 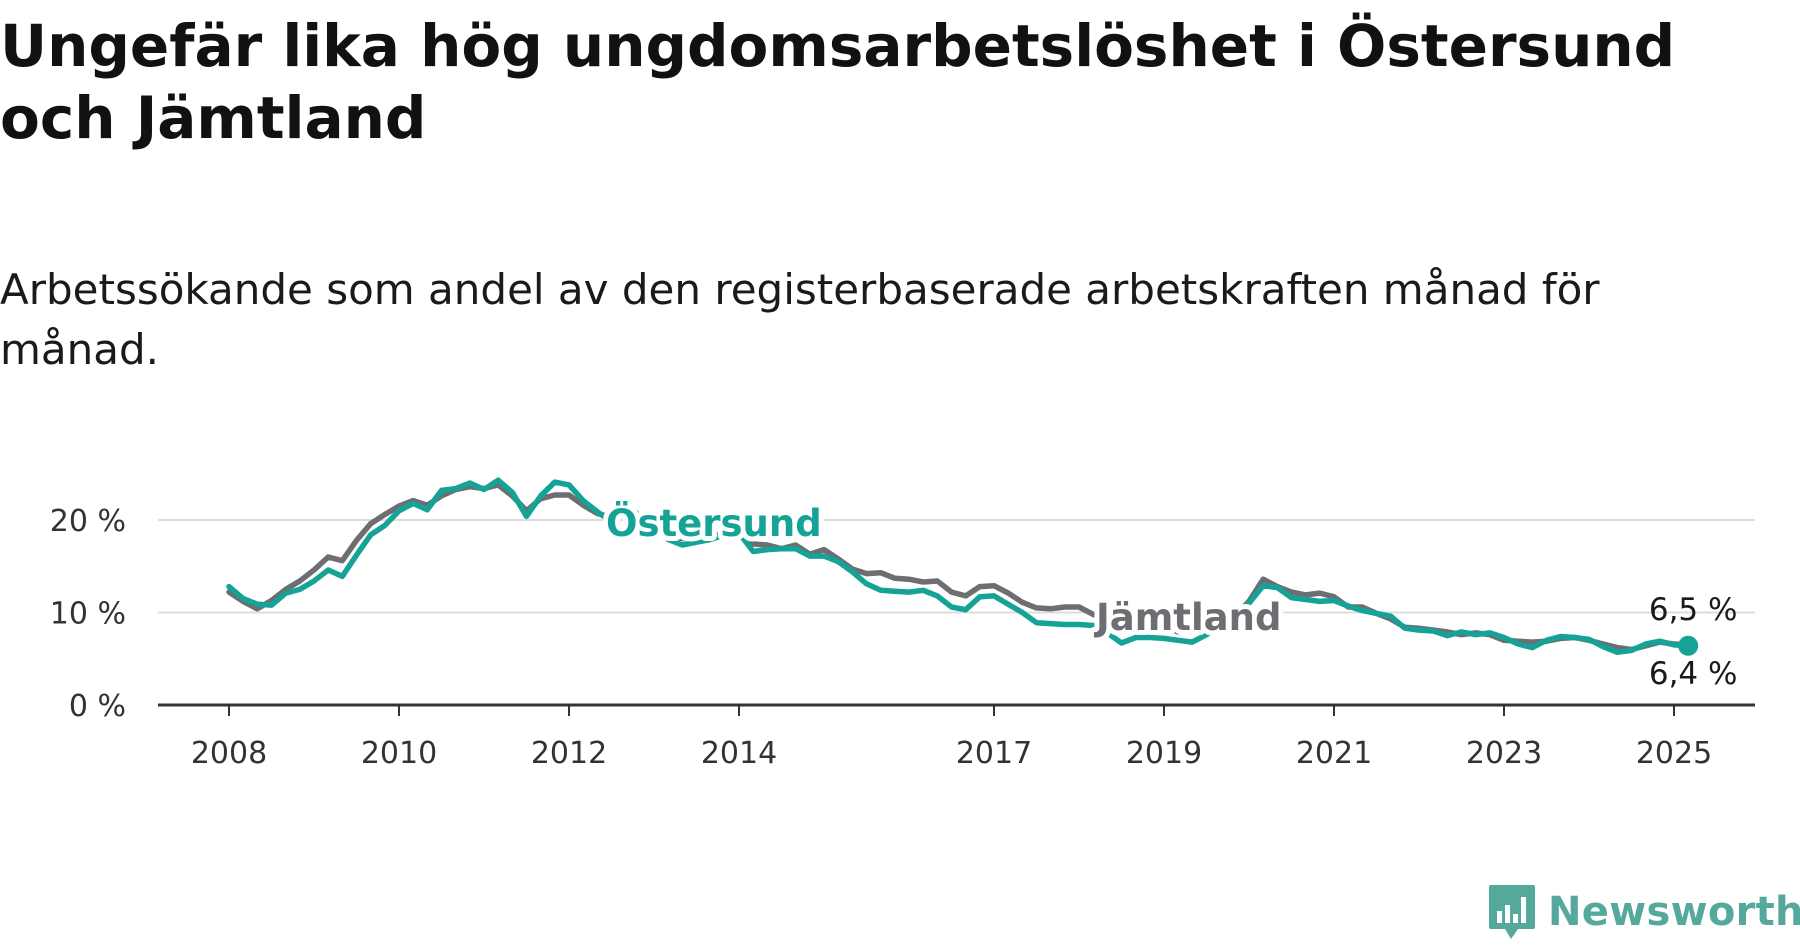 I want to click on ostersund-end-marker, so click(x=1688, y=645).